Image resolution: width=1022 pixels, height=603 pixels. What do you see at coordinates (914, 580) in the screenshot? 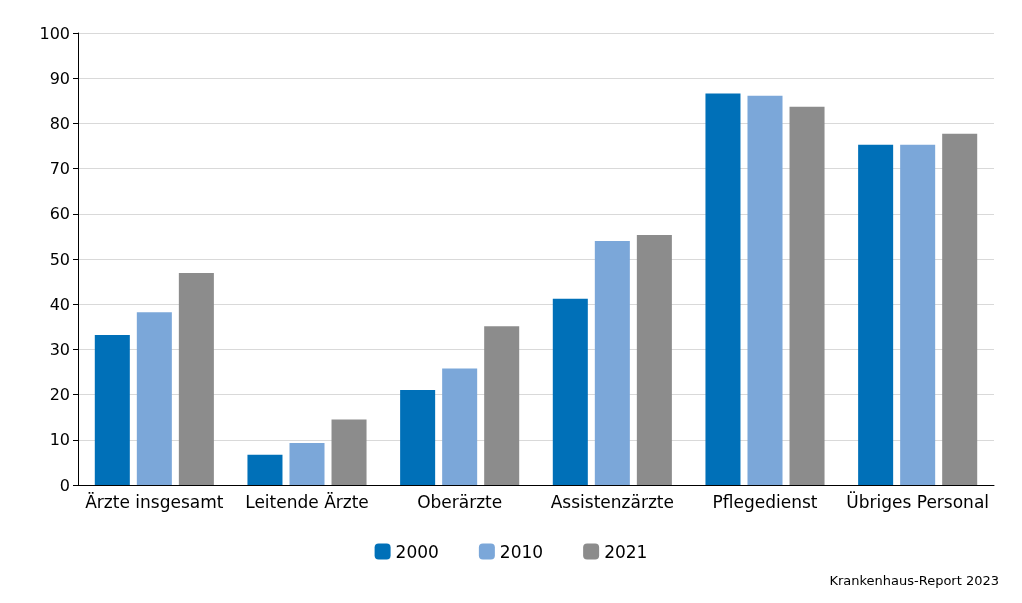
I see `text: Krankenhaus-Report 2023` at bounding box center [914, 580].